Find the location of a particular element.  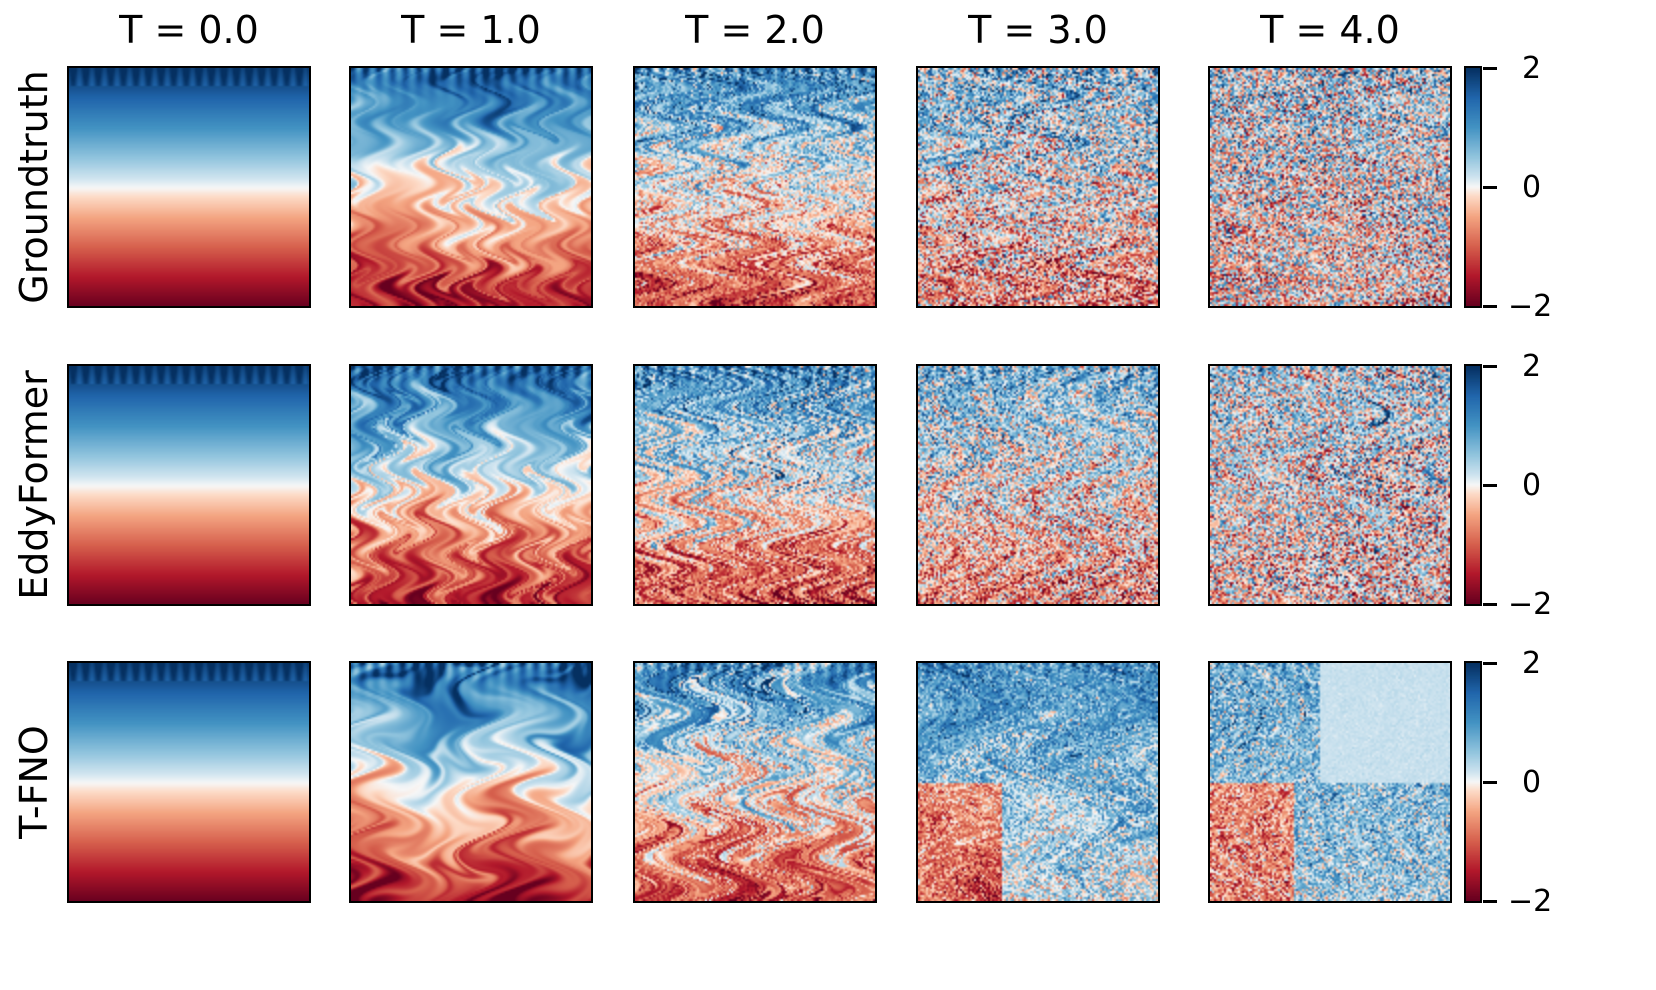

column-title: T = 0.0 is located at coordinates (189, 30).